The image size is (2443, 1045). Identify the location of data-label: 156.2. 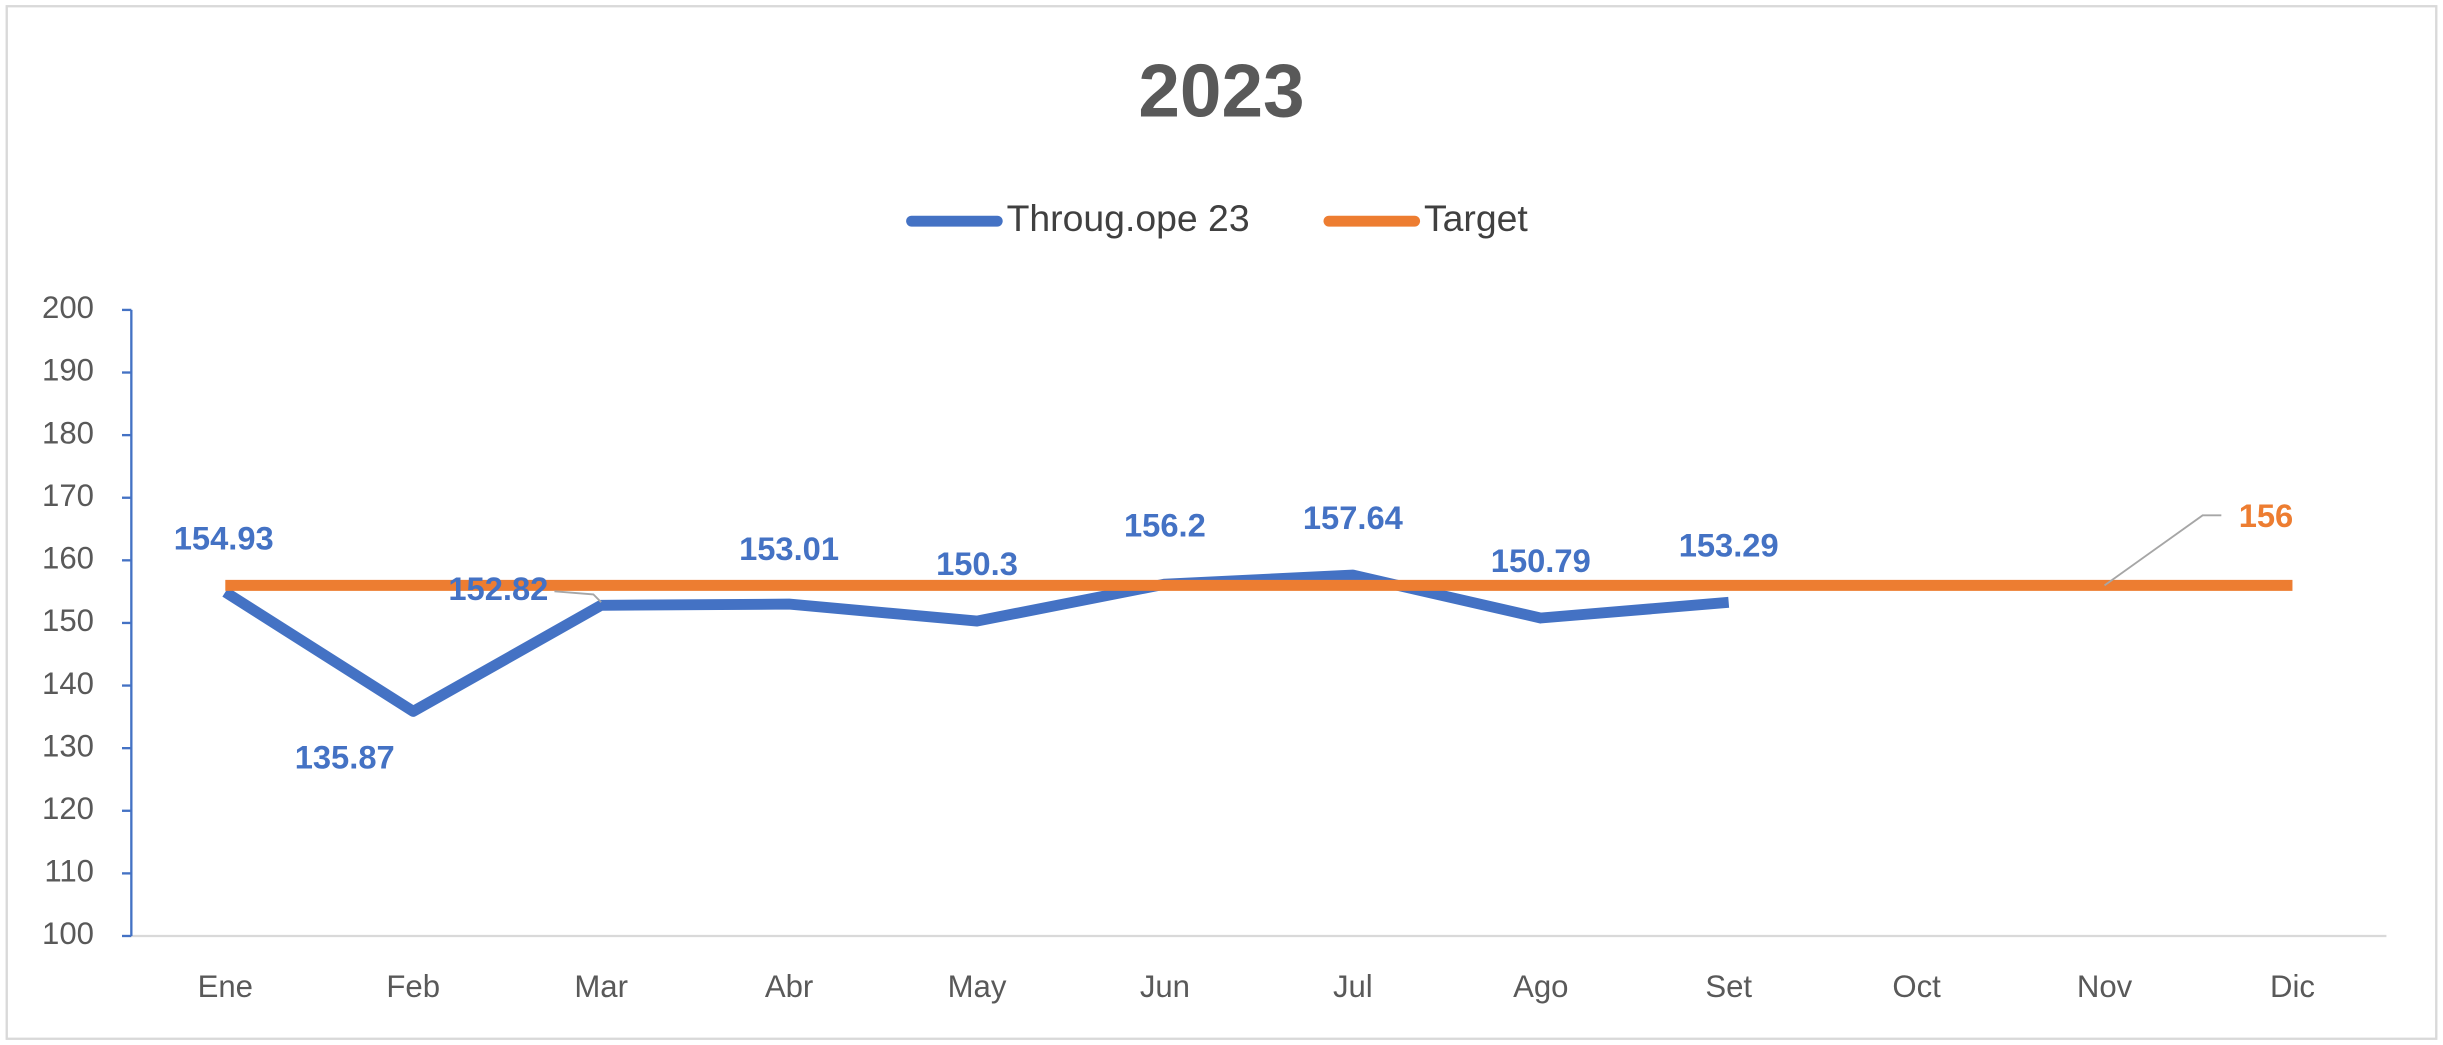
(1165, 525).